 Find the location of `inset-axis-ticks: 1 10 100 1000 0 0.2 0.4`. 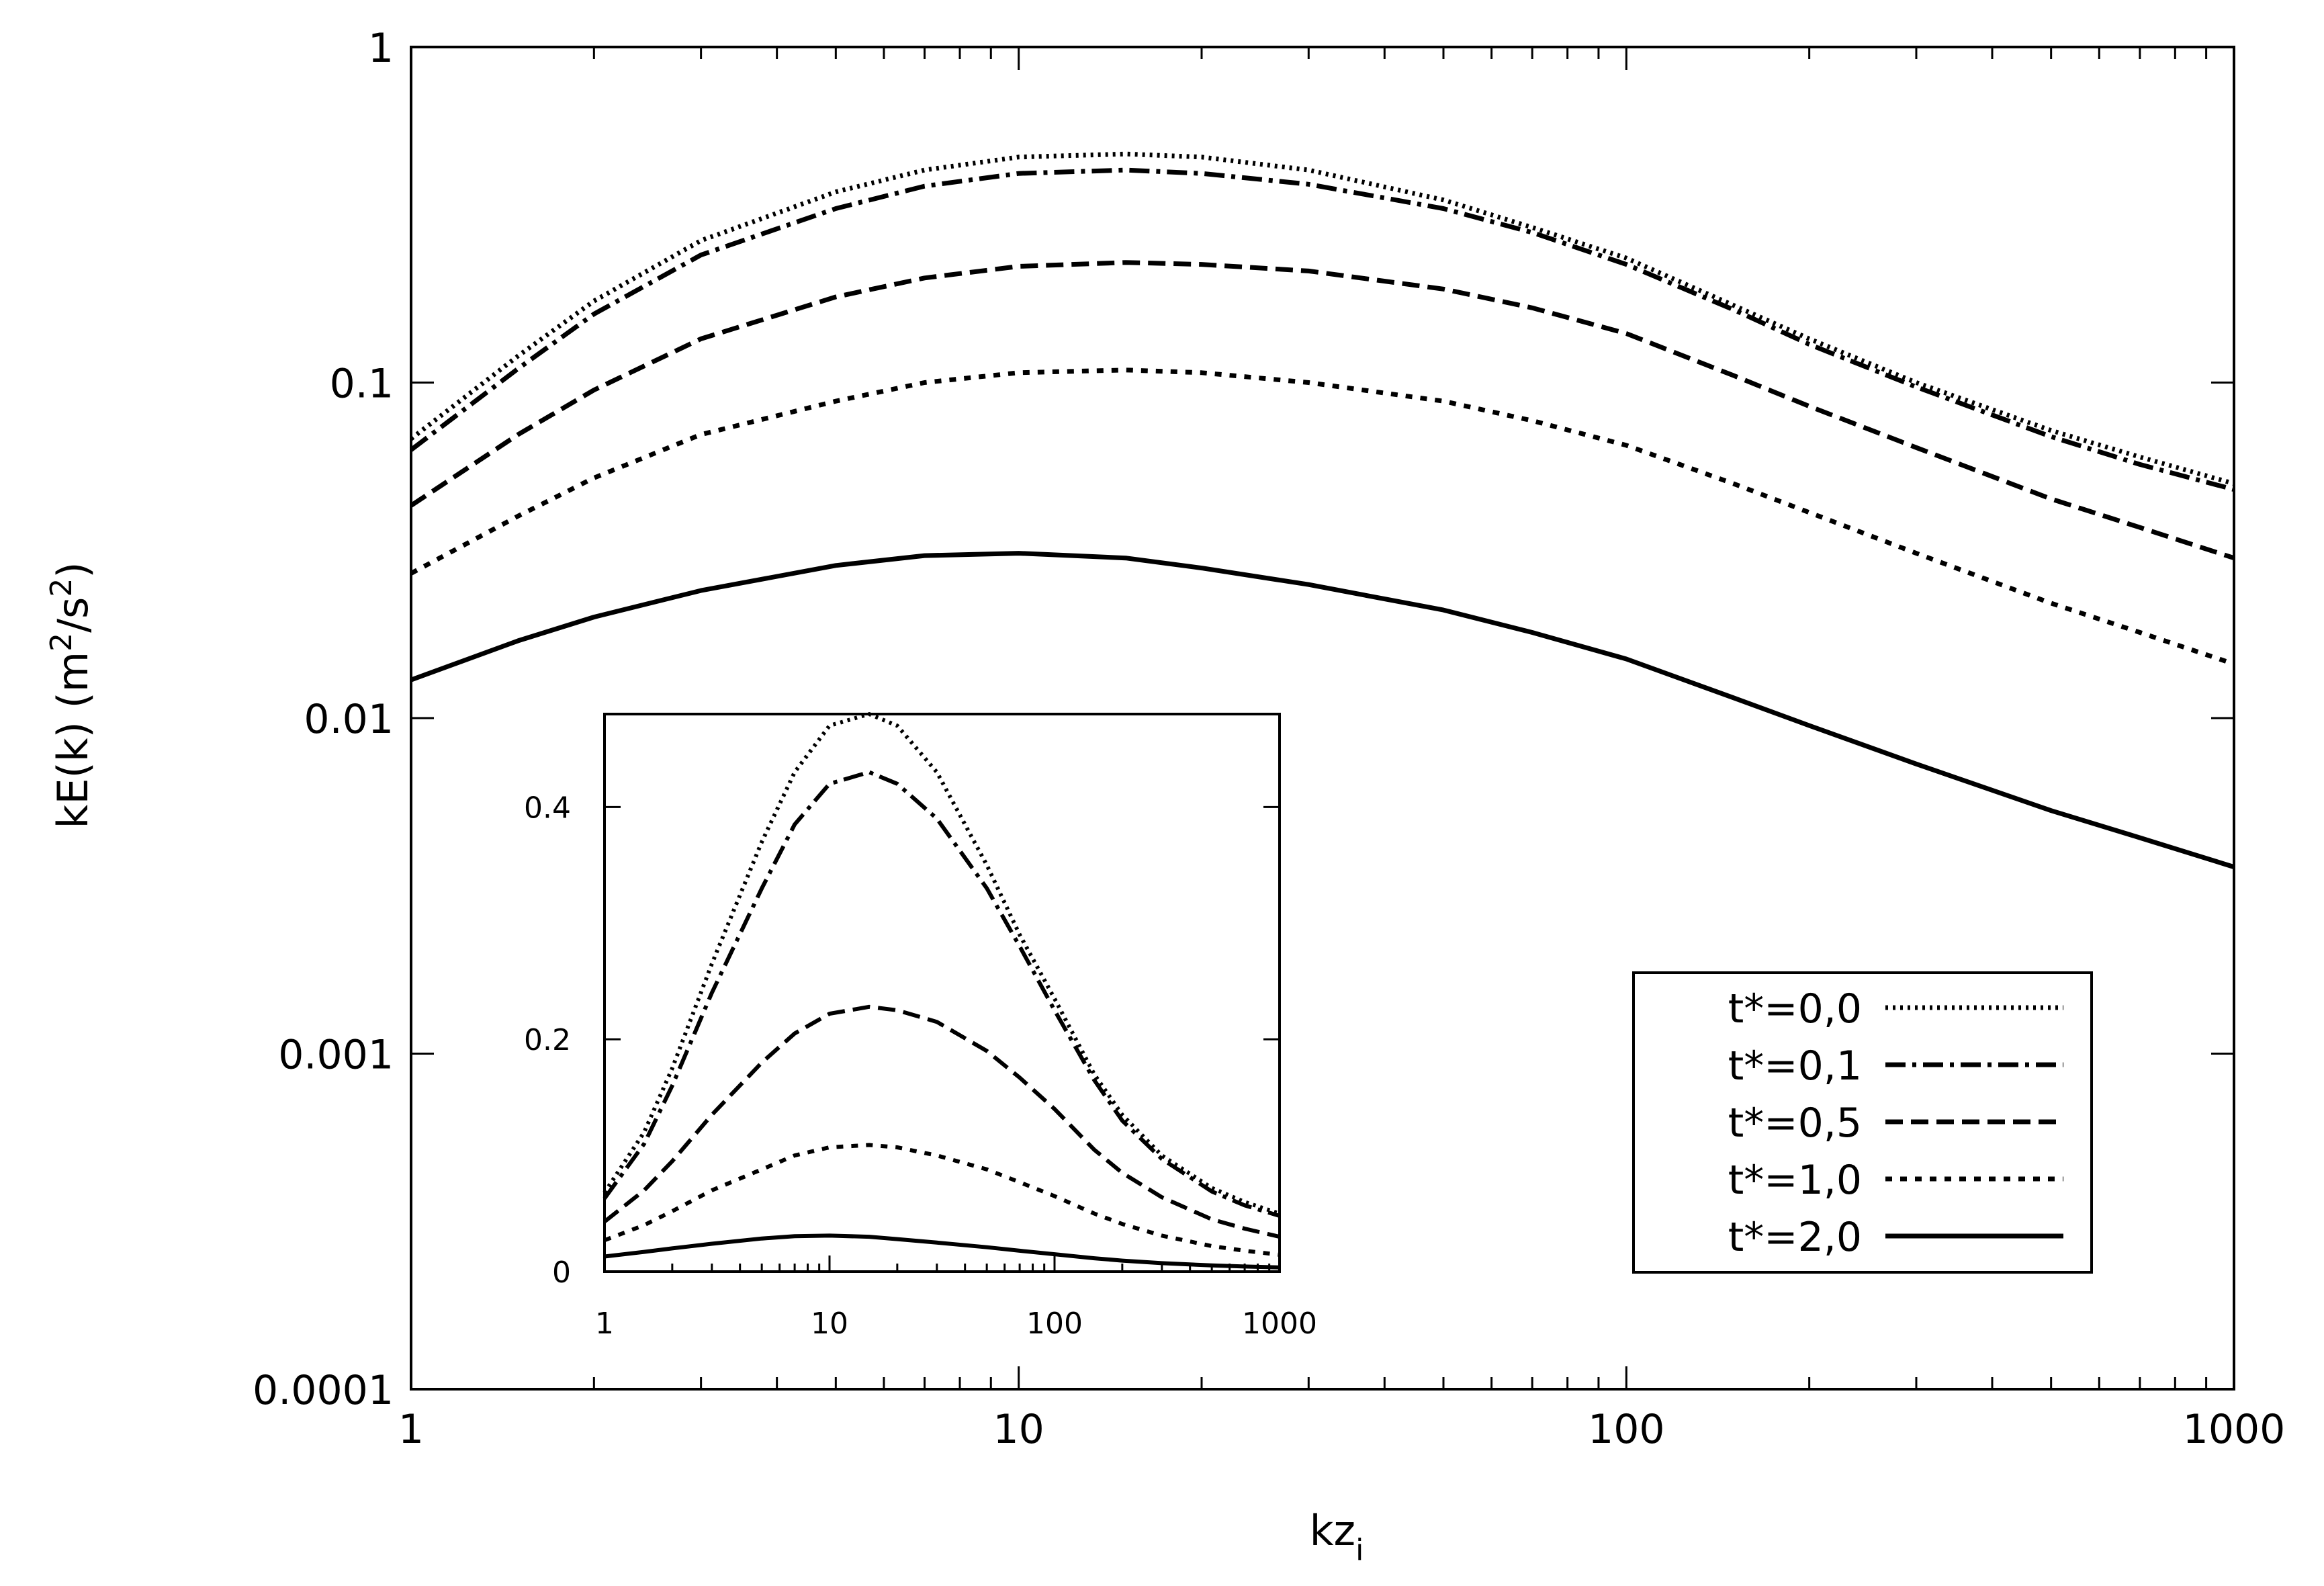

inset-axis-ticks: 1 10 100 1000 0 0.2 0.4 is located at coordinates (921, 1066).